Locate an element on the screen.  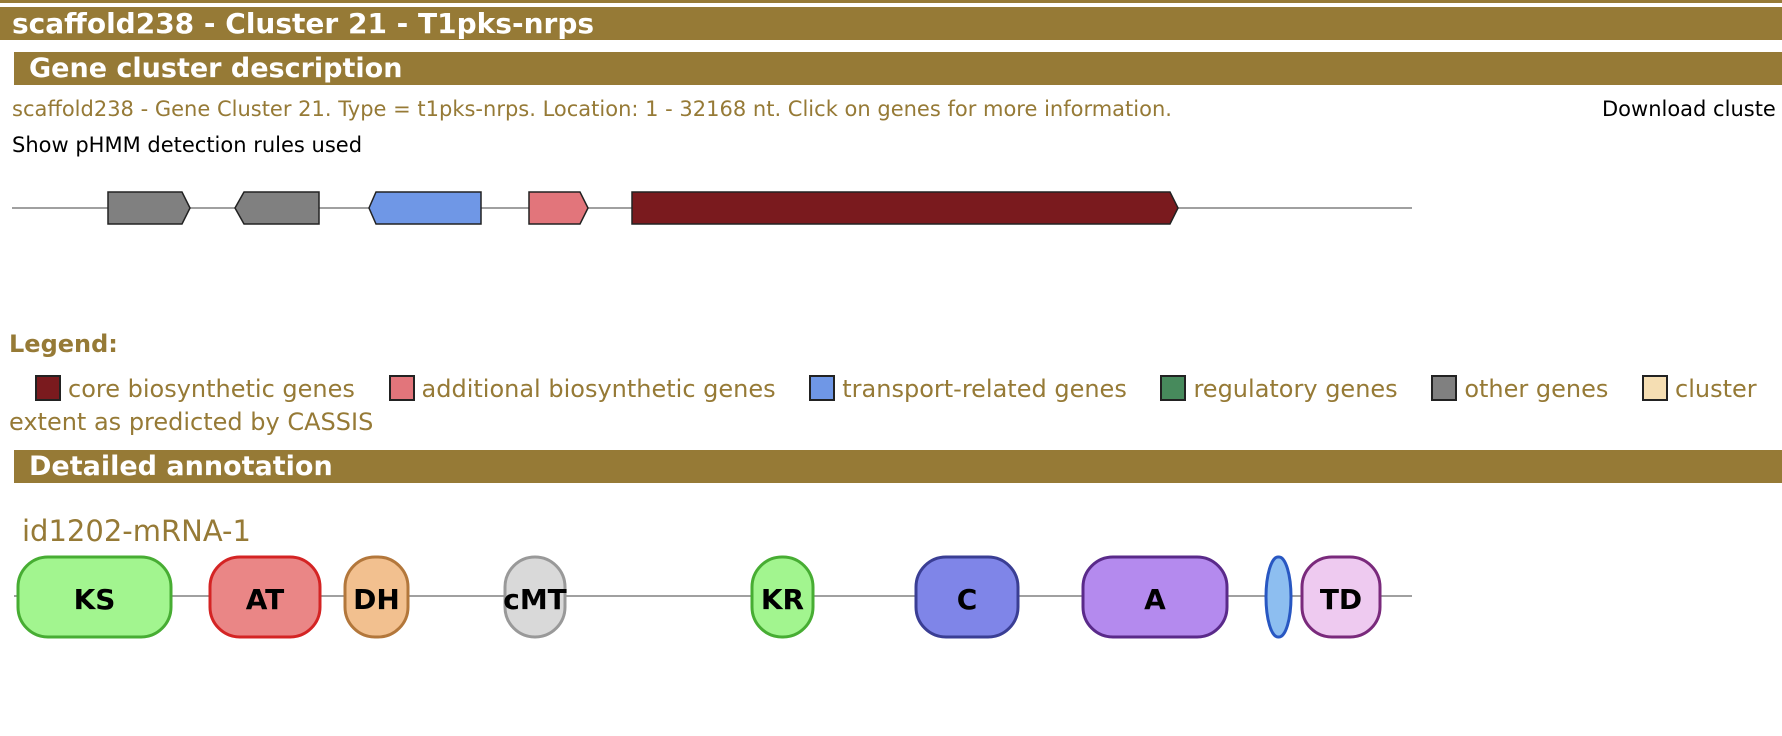
domain-label-c: C is located at coordinates (967, 599).